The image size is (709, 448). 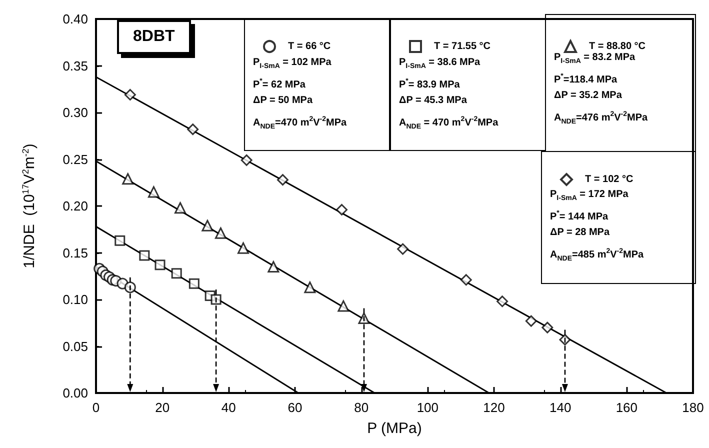 I want to click on annotation: P$^{*}$=118.4 MPa, so click(x=586, y=79).